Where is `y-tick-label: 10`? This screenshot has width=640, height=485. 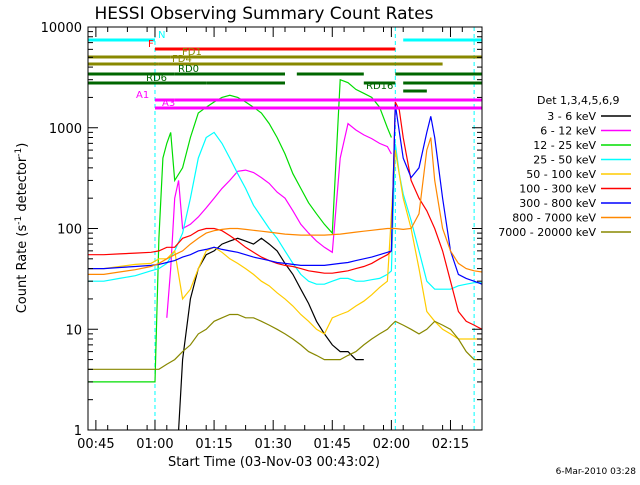
y-tick-label: 10 is located at coordinates (73, 330).